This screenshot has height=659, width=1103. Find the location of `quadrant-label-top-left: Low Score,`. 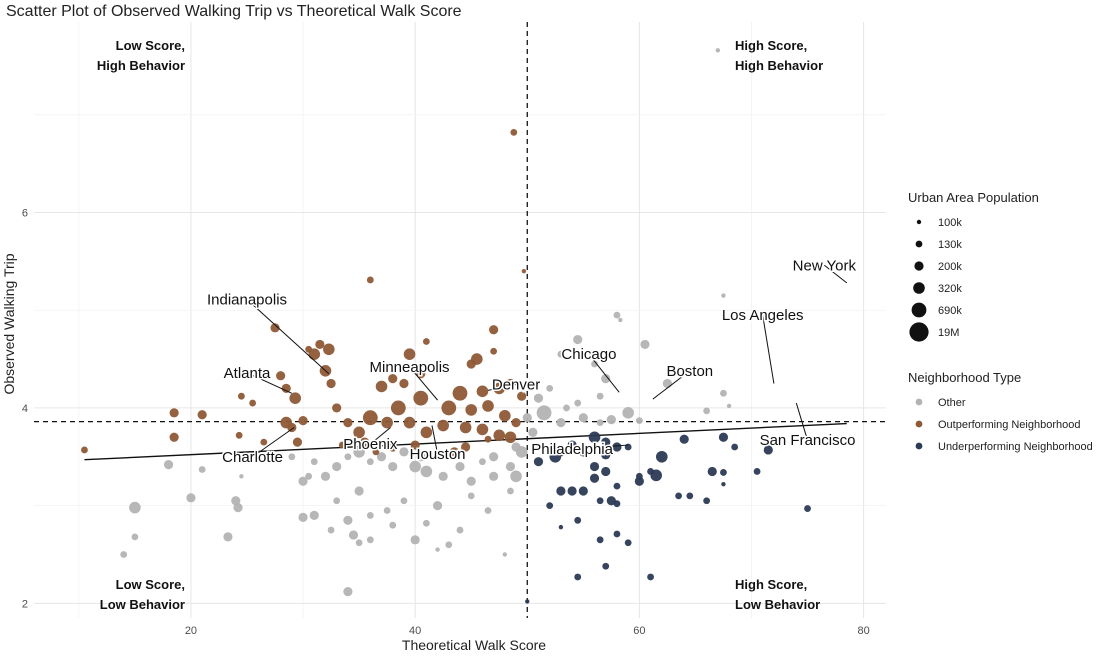

quadrant-label-top-left: Low Score, is located at coordinates (150, 45).